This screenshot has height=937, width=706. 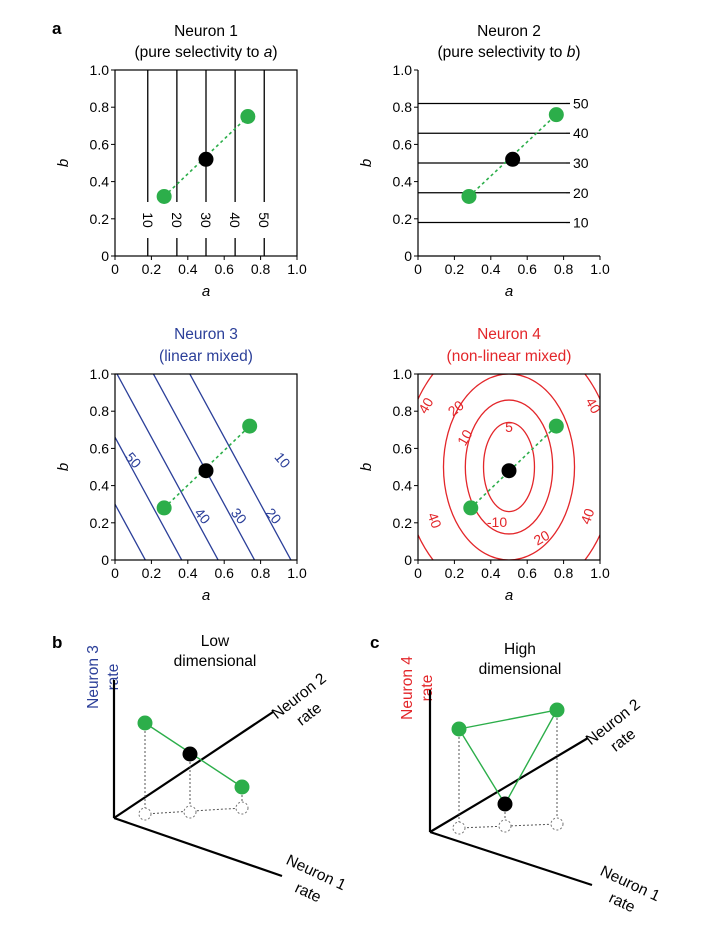 I want to click on neuron1-xlabel: a, so click(x=206, y=291).